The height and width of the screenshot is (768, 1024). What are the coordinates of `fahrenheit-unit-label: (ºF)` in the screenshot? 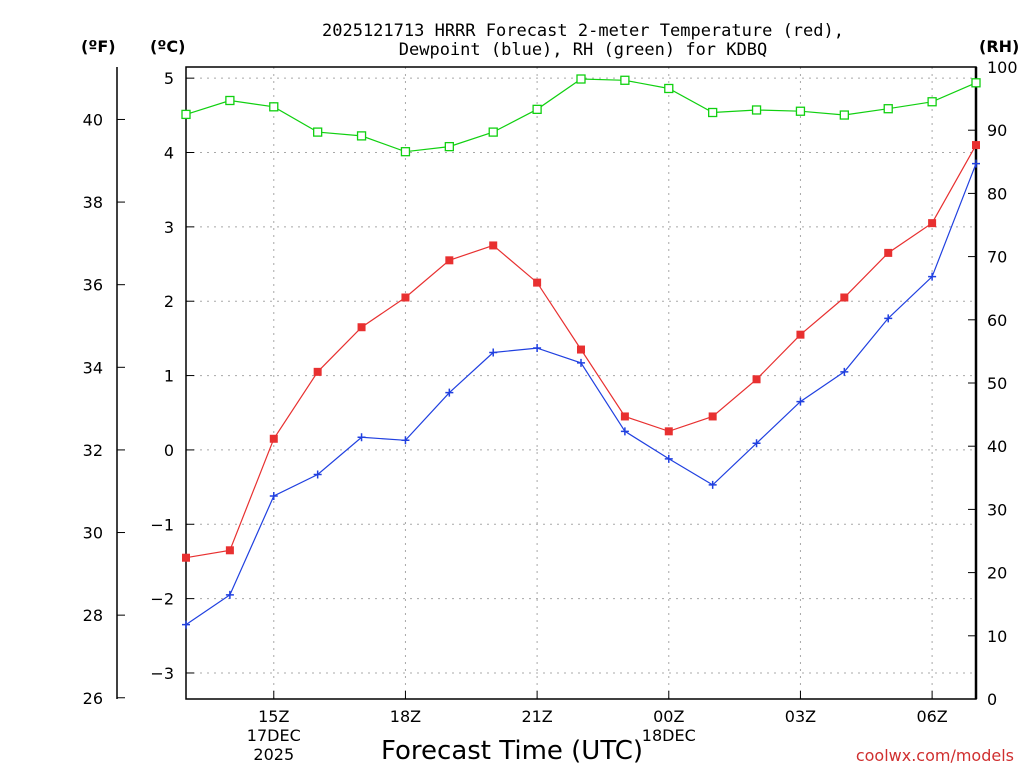 It's located at (98, 46).